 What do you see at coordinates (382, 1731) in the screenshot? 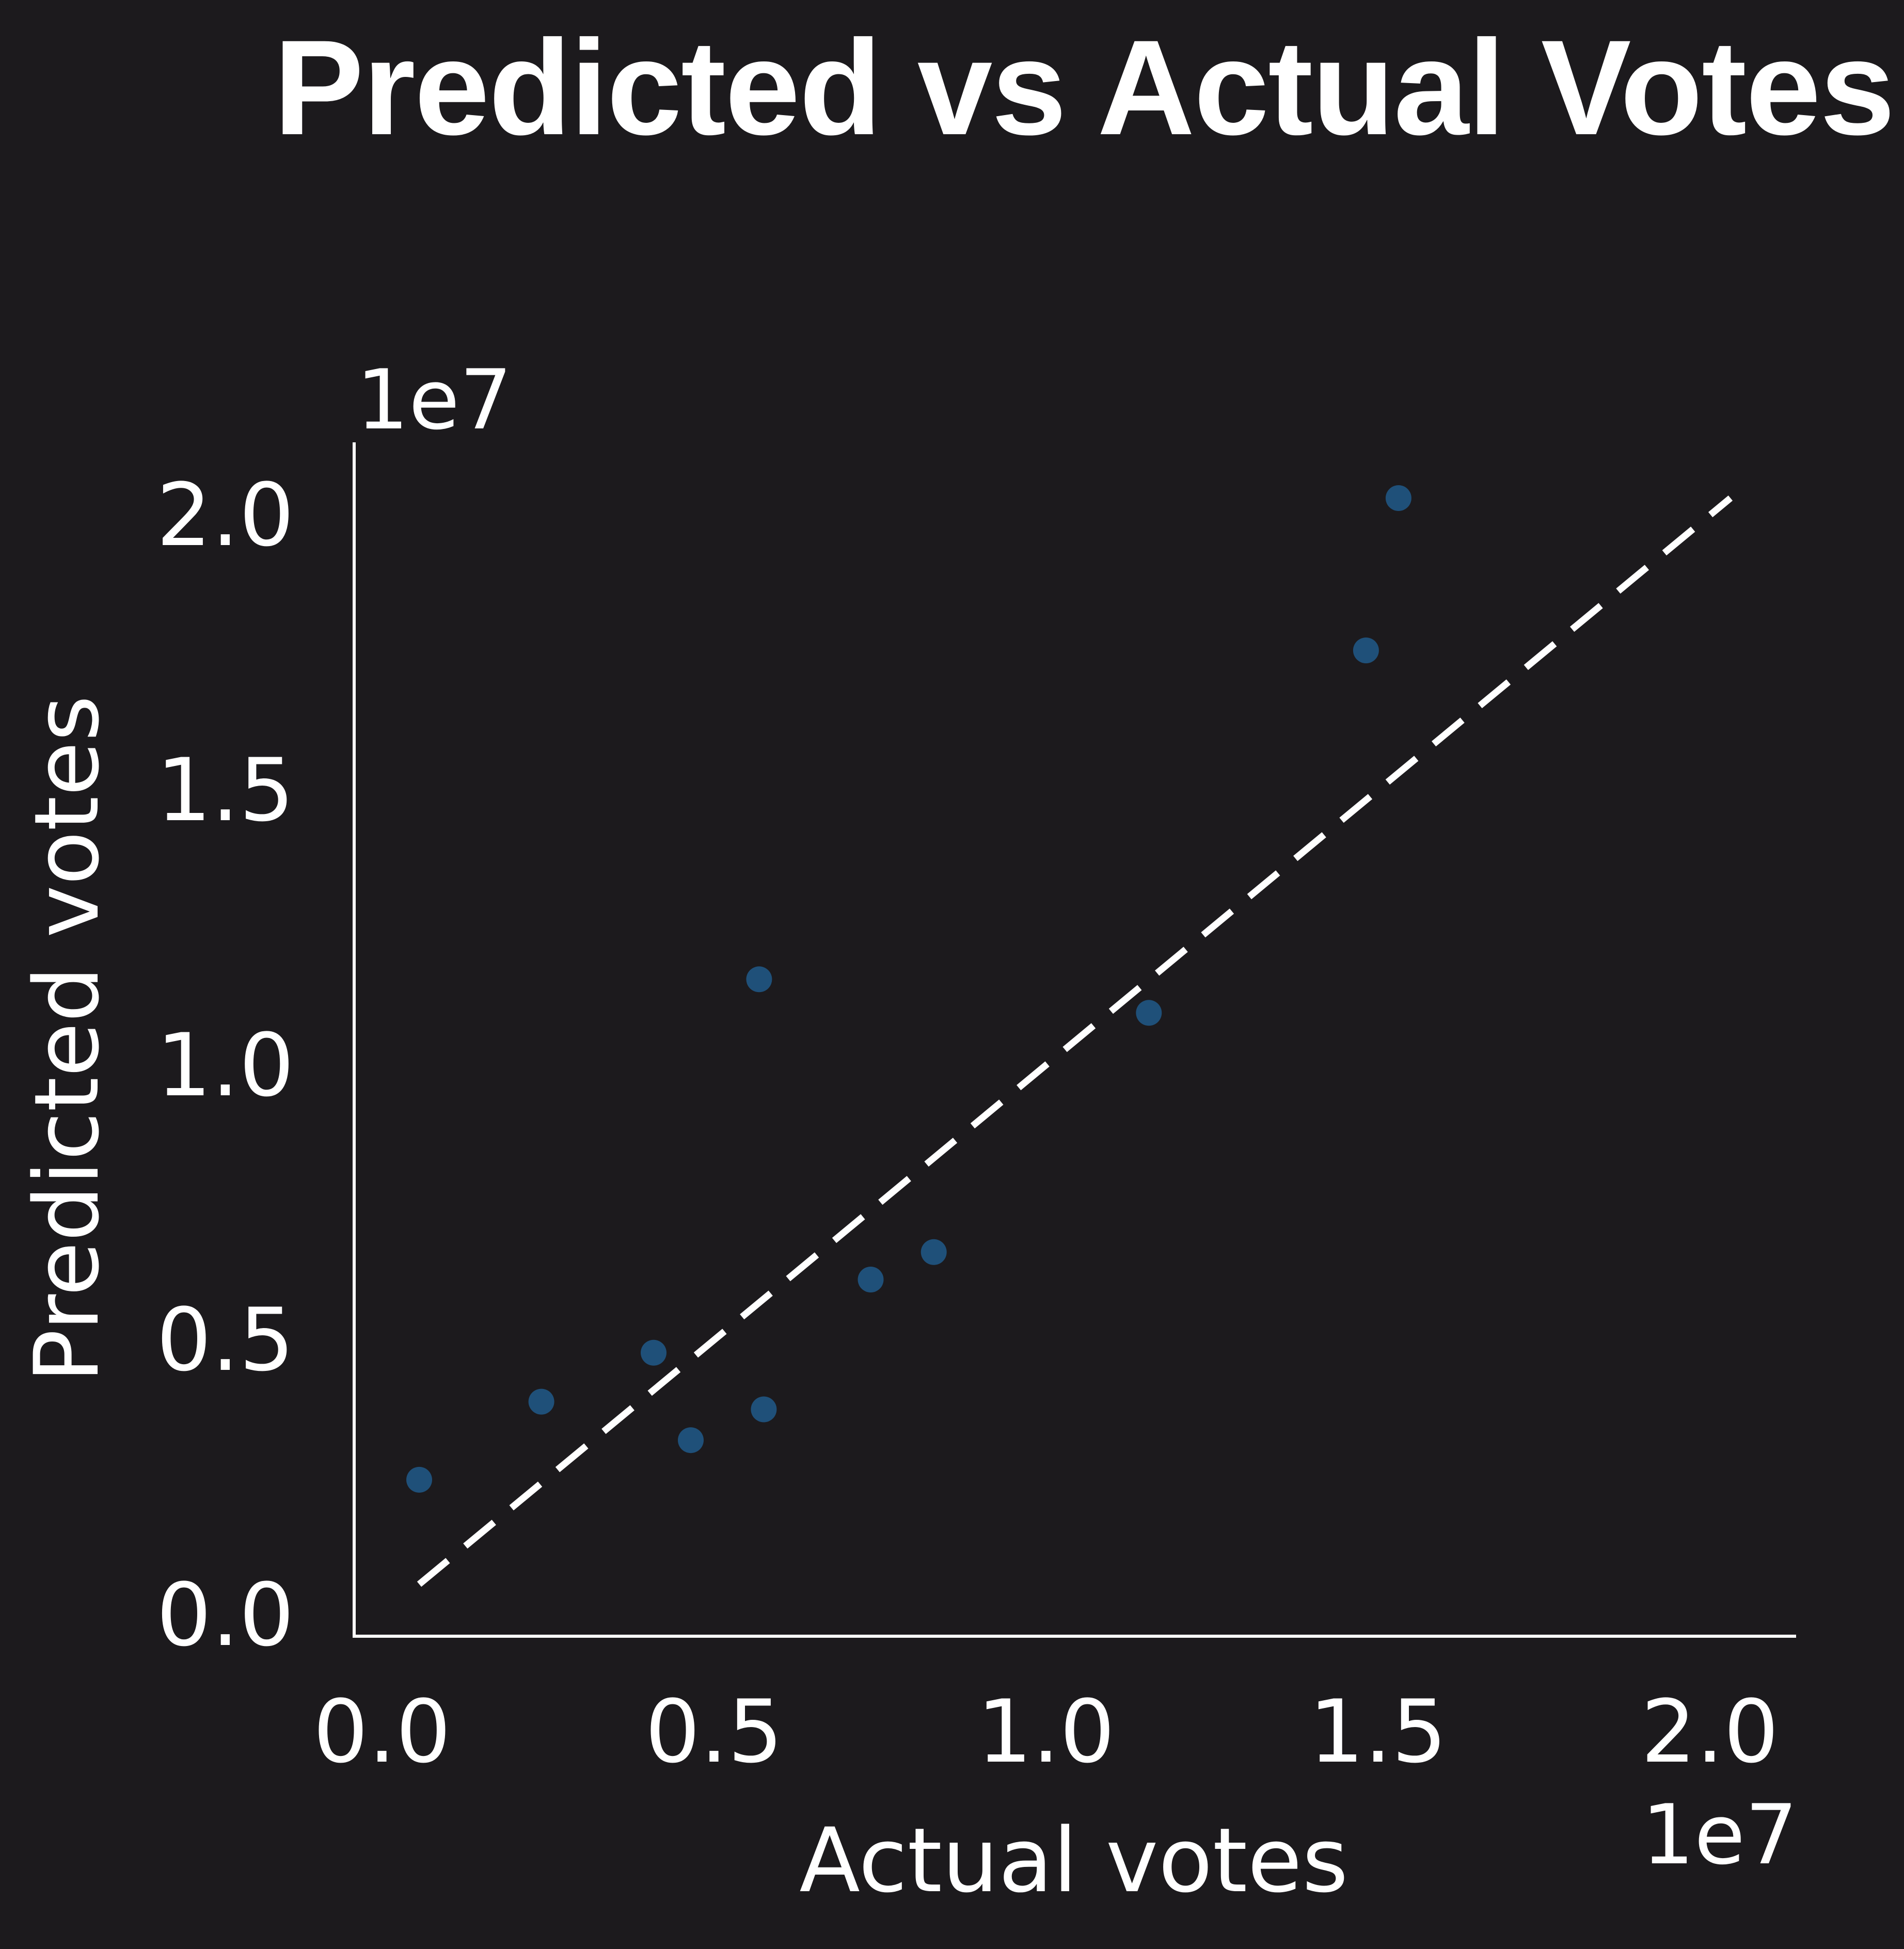
I see `x-tick-label: 0.0` at bounding box center [382, 1731].